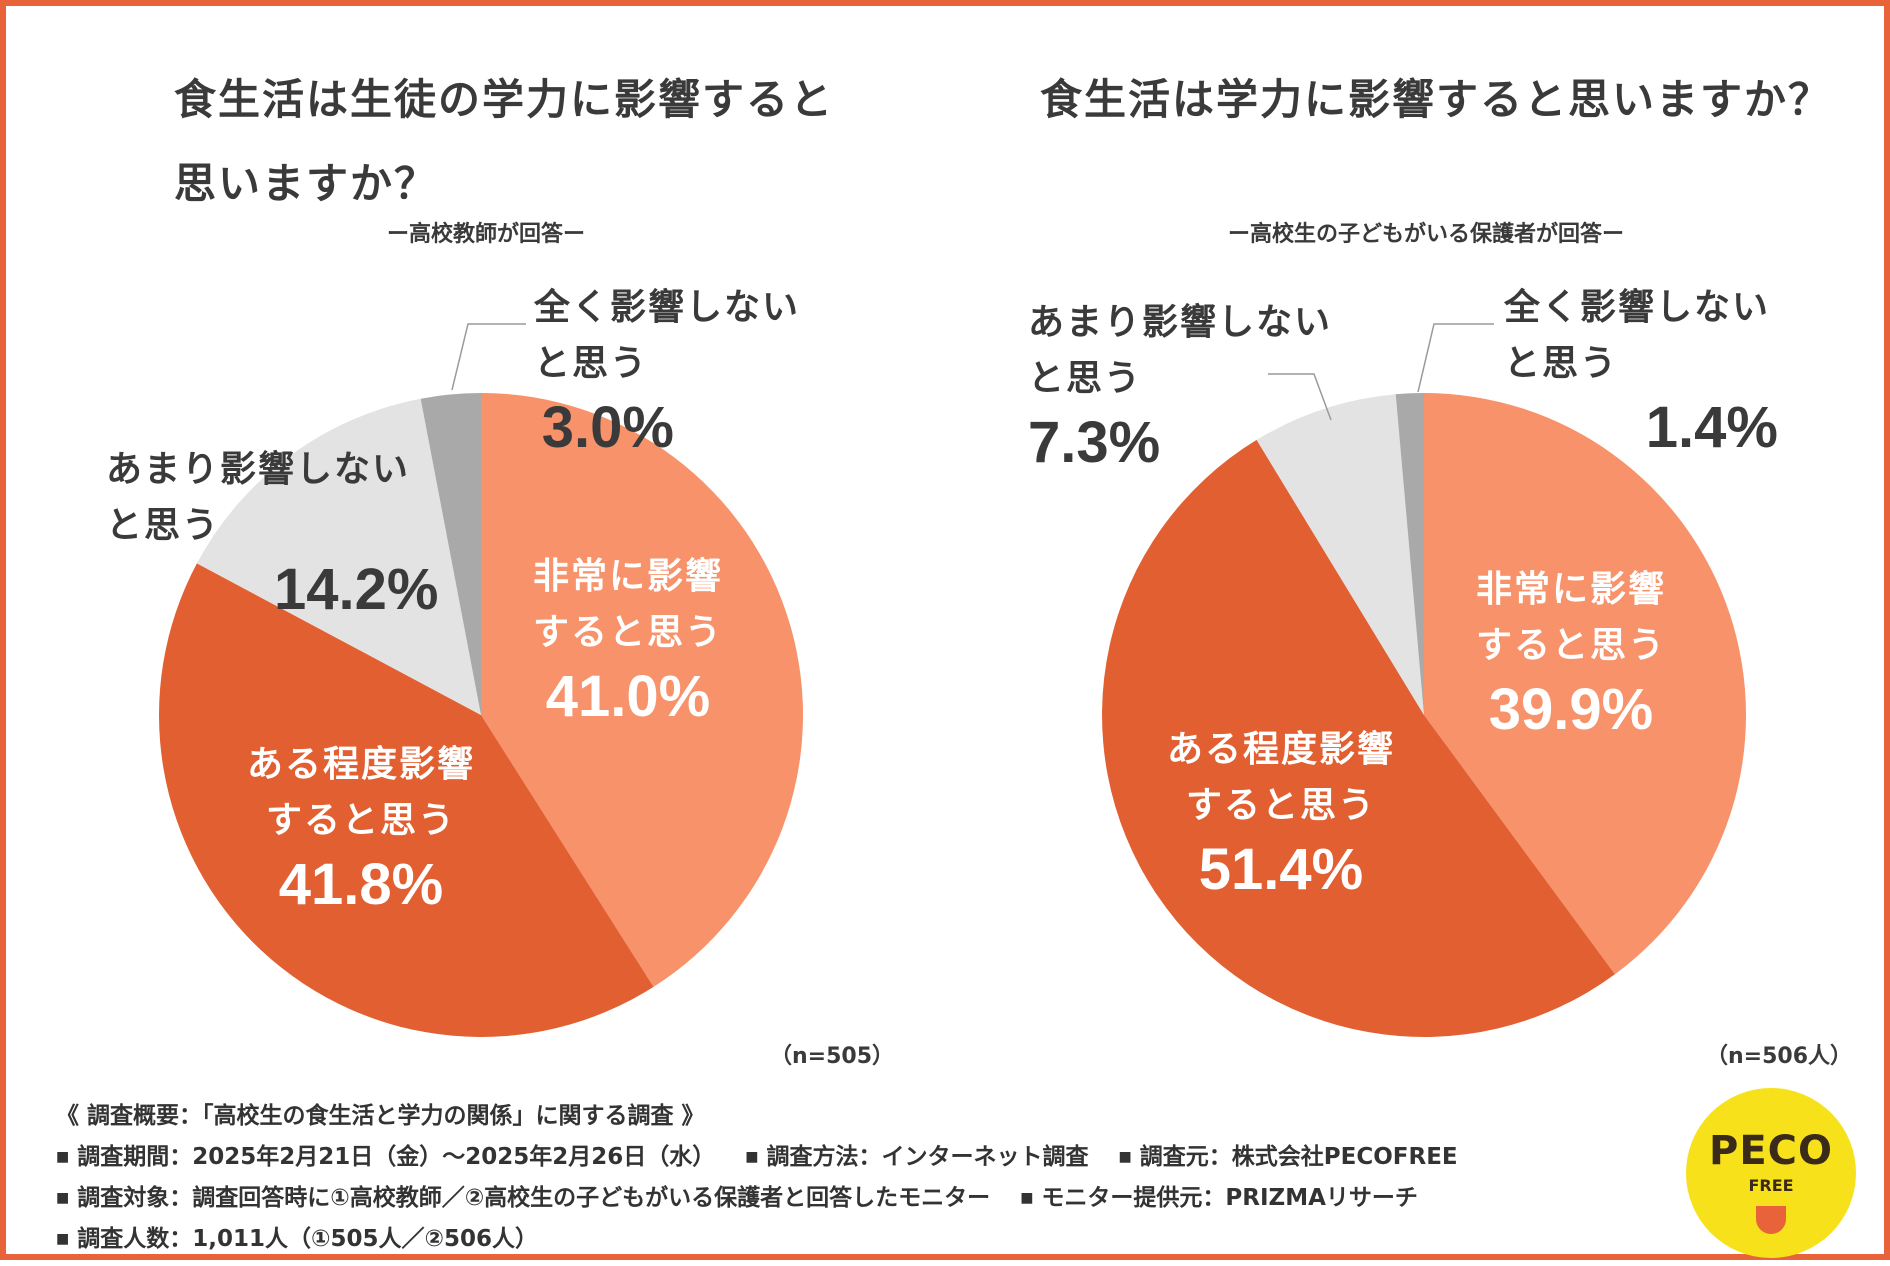  What do you see at coordinates (1771, 1151) in the screenshot?
I see `logo-text: PECO` at bounding box center [1771, 1151].